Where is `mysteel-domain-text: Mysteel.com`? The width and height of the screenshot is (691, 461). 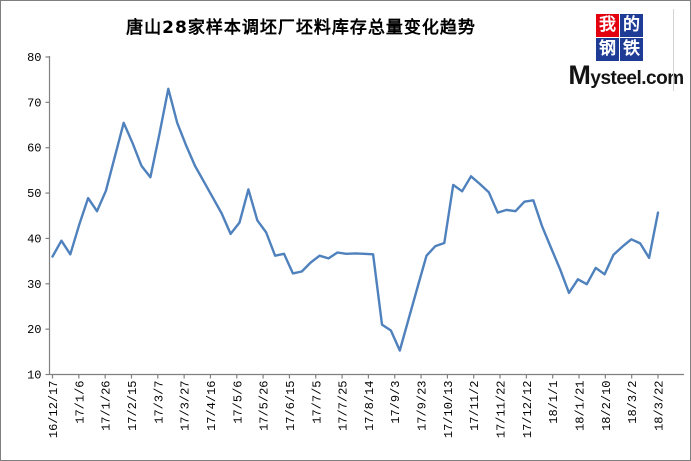
mysteel-domain-text: Mysteel.com is located at coordinates (626, 75).